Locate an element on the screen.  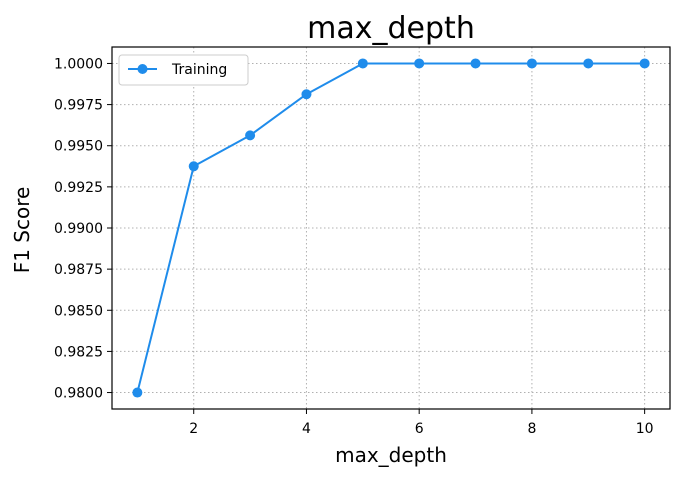
y-tick-label: 0.9925 is located at coordinates (78, 188).